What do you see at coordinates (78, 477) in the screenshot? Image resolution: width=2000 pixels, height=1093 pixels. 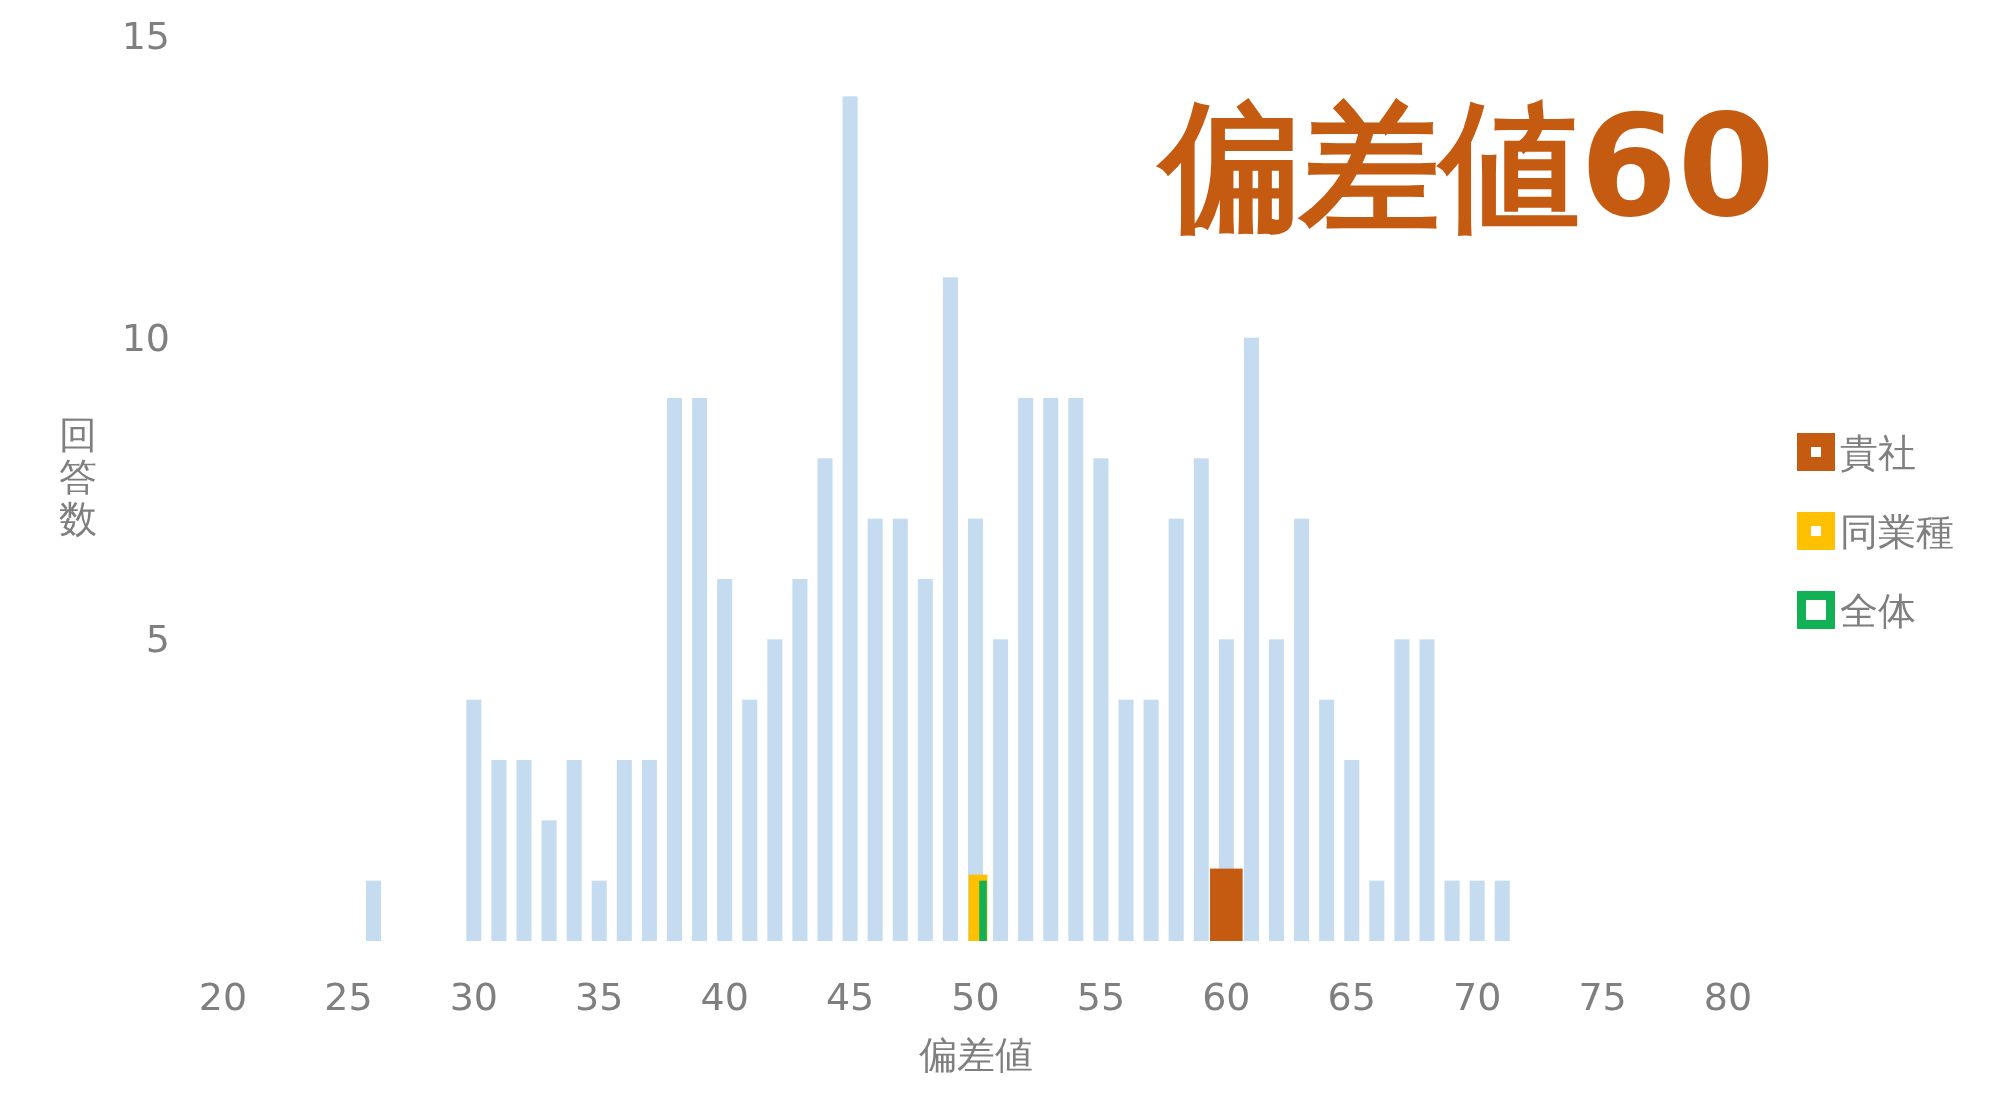 I see `y-axis-title: 回答数` at bounding box center [78, 477].